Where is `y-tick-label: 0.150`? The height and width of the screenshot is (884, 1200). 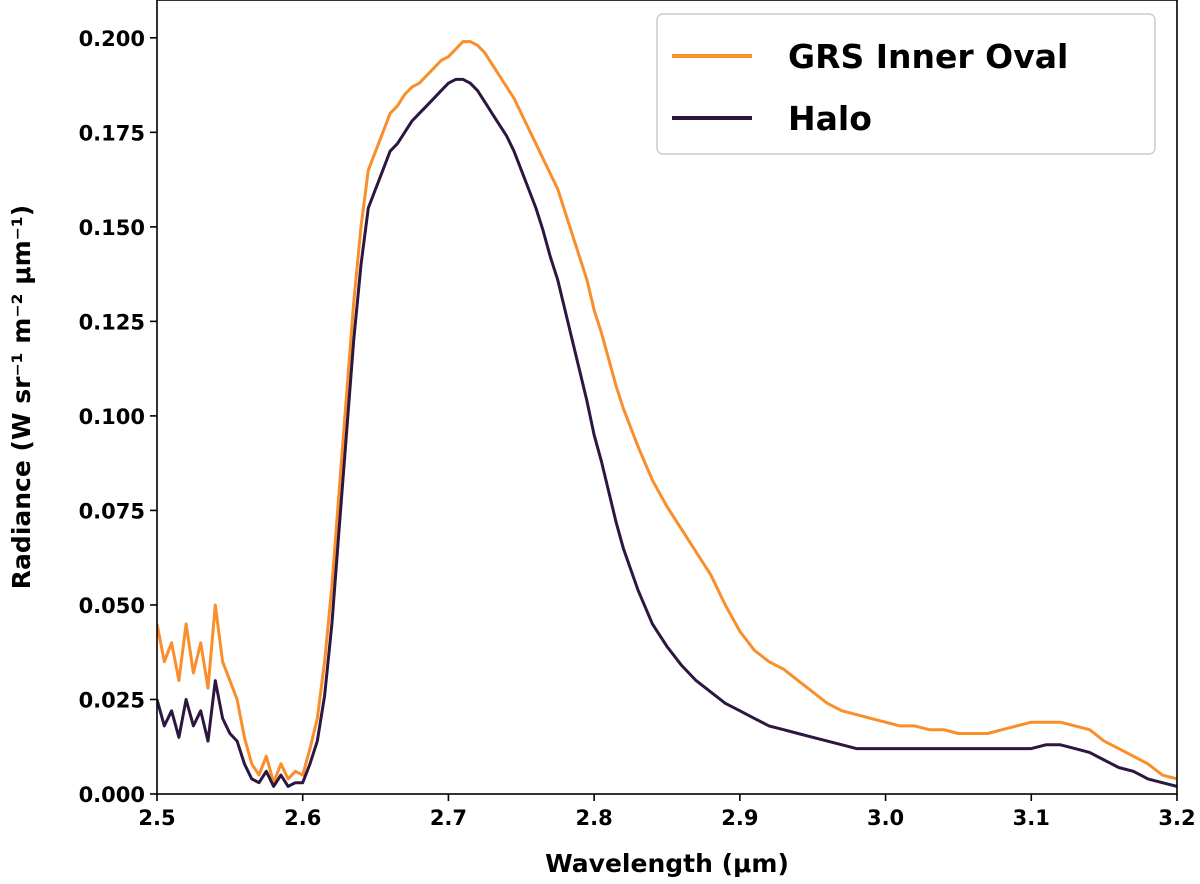 y-tick-label: 0.150 is located at coordinates (112, 228).